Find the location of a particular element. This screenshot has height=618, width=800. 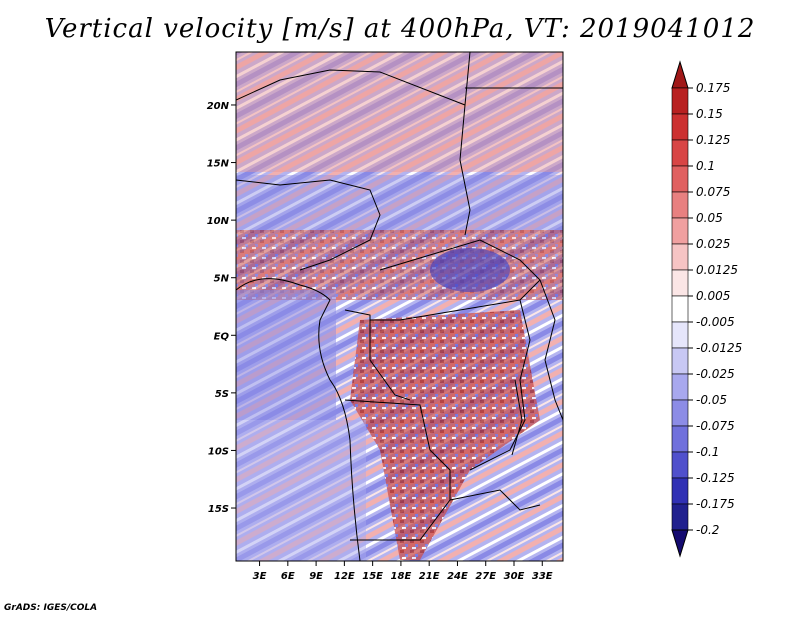

colorbar-label: -0.05 is located at coordinates (711, 400).